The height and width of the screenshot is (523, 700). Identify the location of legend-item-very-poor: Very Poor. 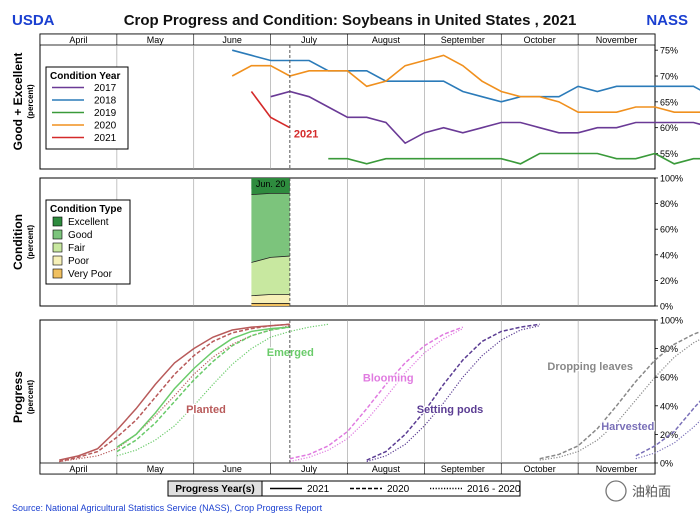
(90, 274).